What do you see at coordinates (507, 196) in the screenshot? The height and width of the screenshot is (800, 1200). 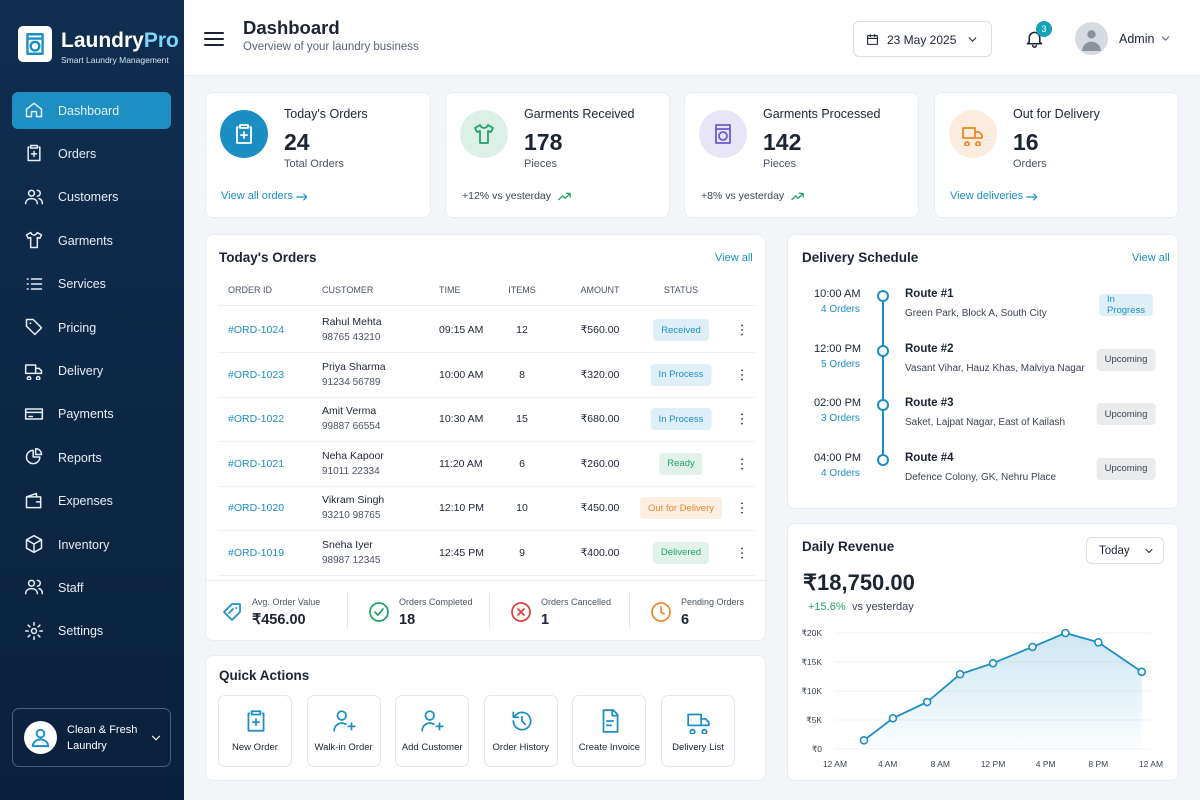 I see `stat-trend: +12% vs yesterday` at bounding box center [507, 196].